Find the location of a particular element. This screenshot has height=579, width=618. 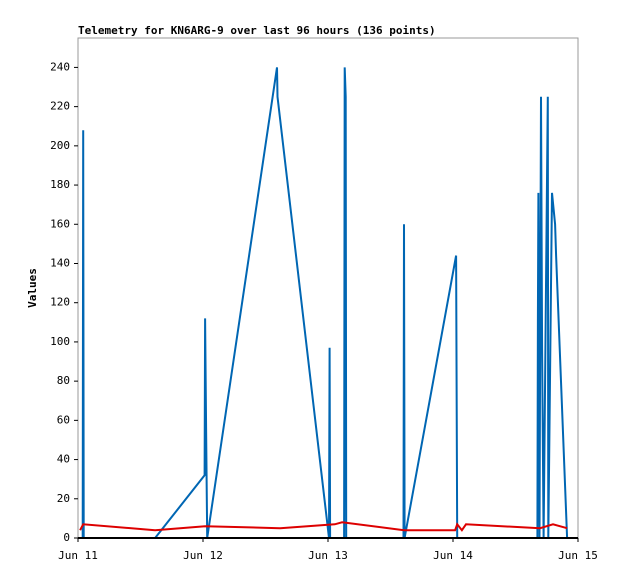

x-tick-label: Jun 14 is located at coordinates (453, 555).